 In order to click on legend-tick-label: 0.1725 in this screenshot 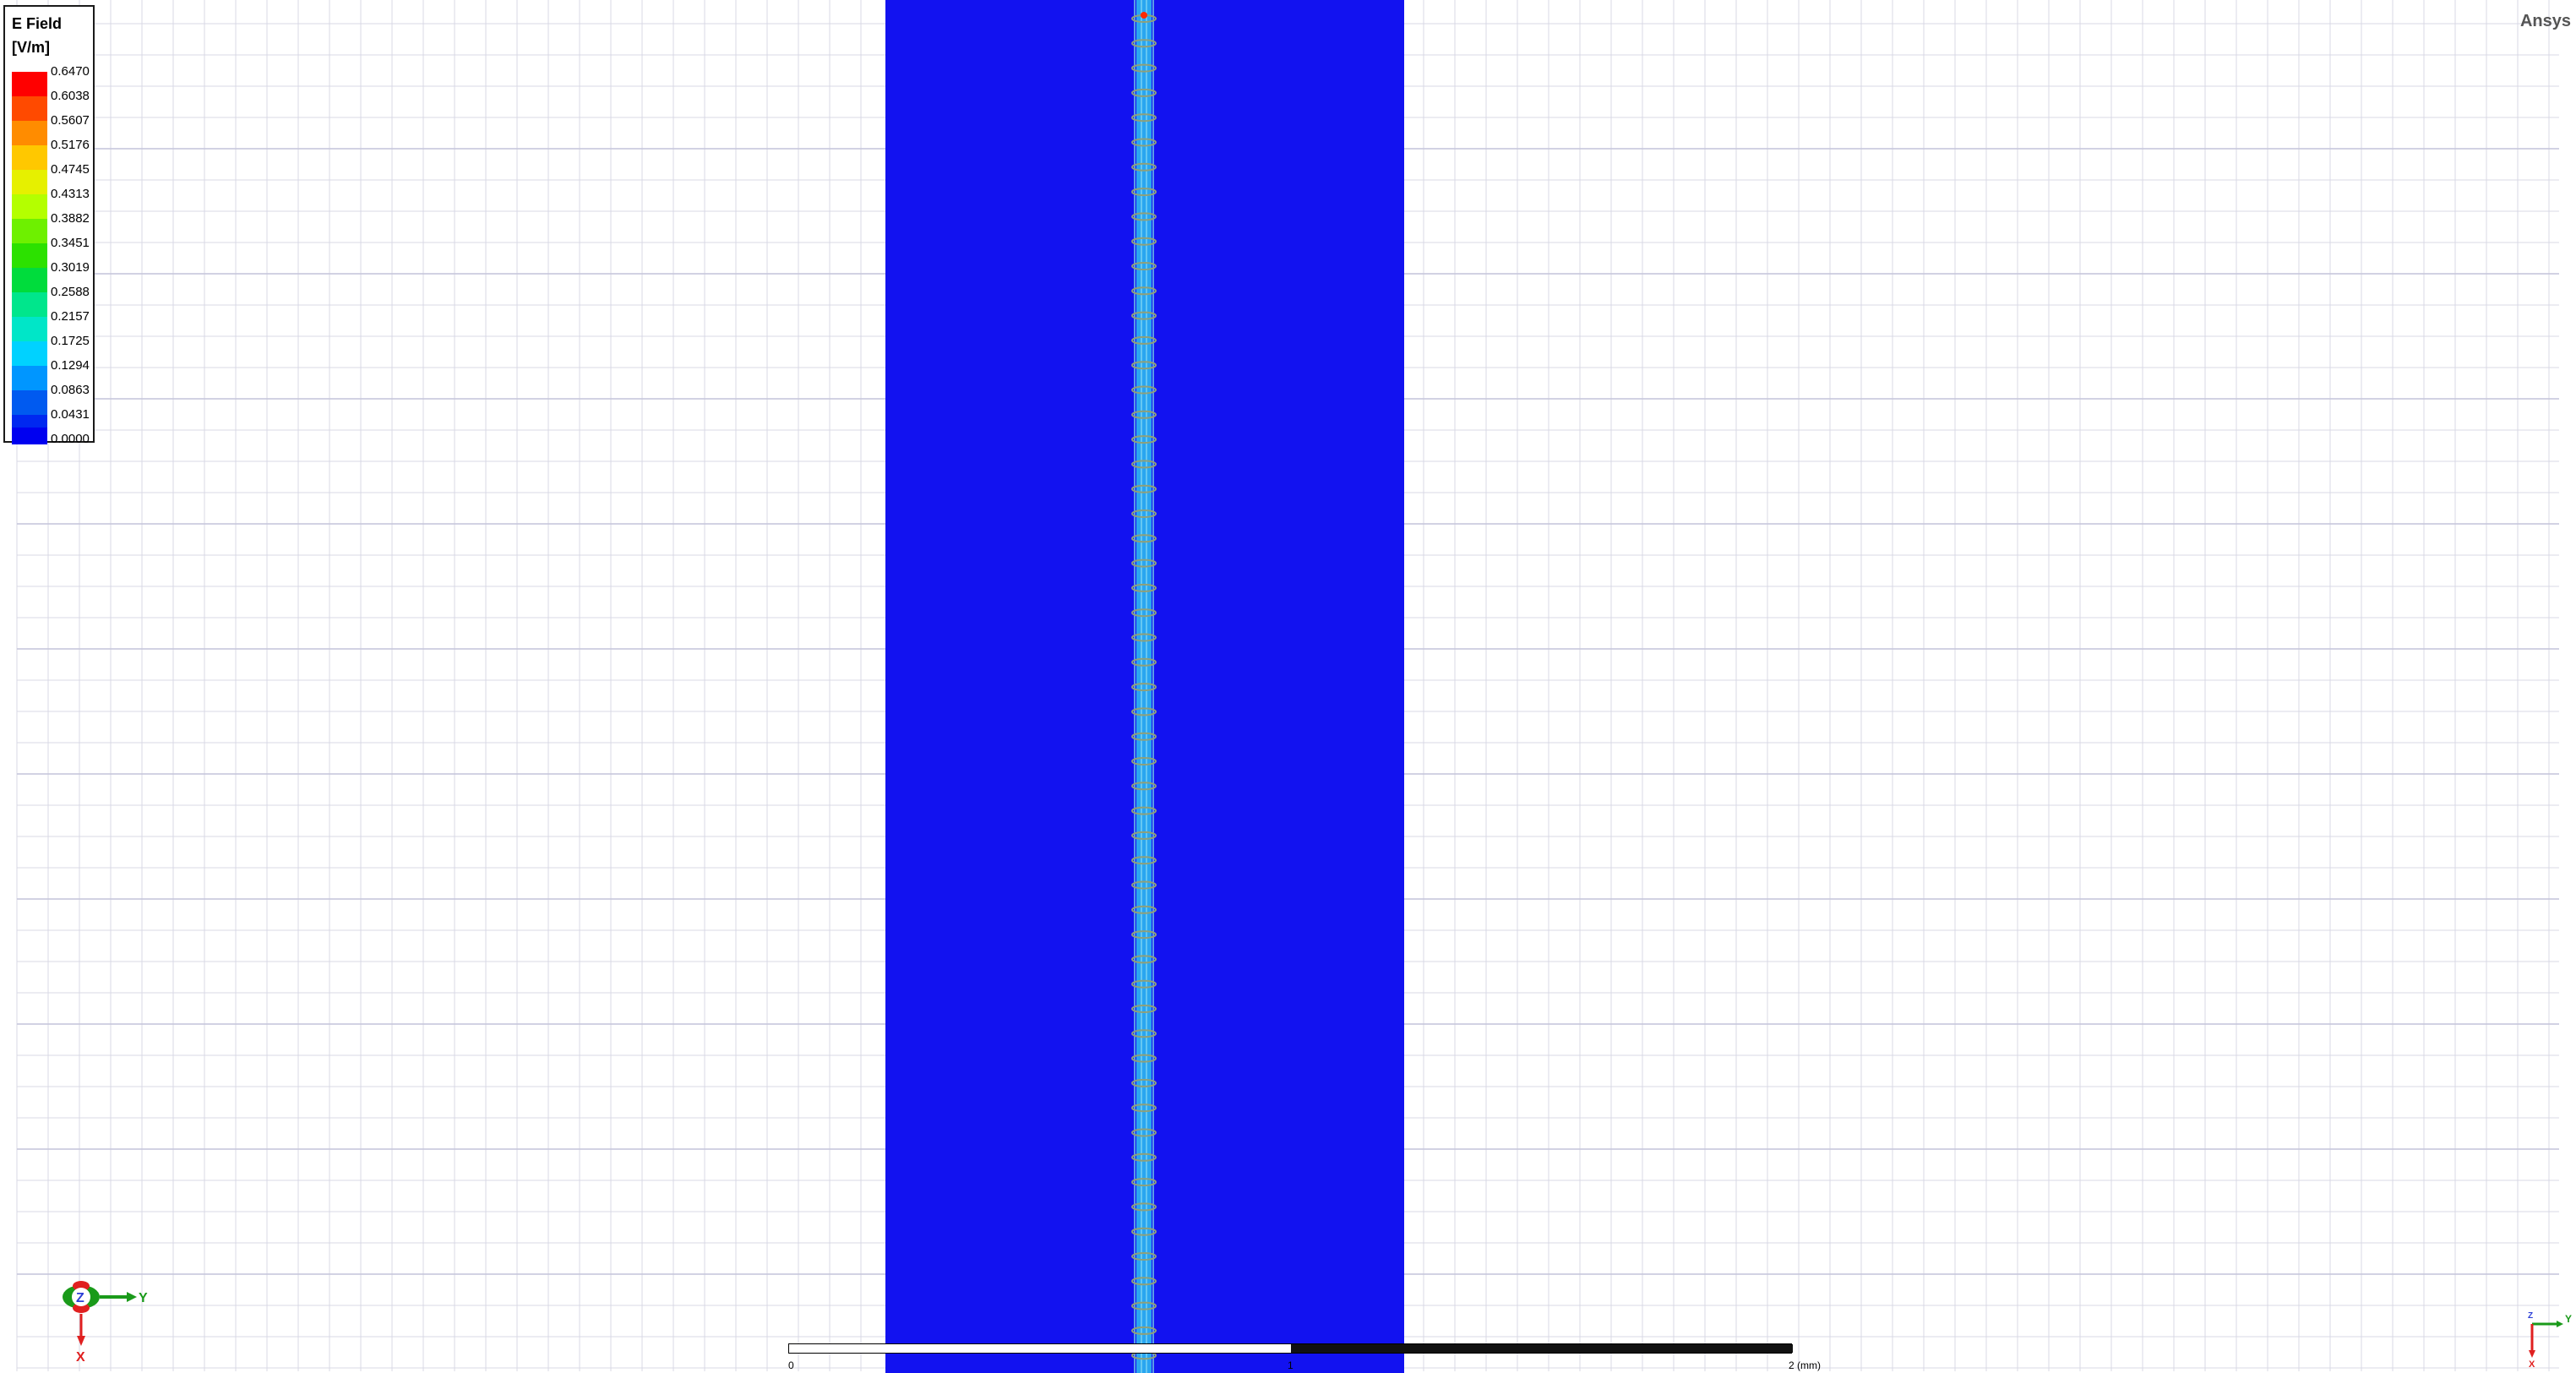, I will do `click(70, 341)`.